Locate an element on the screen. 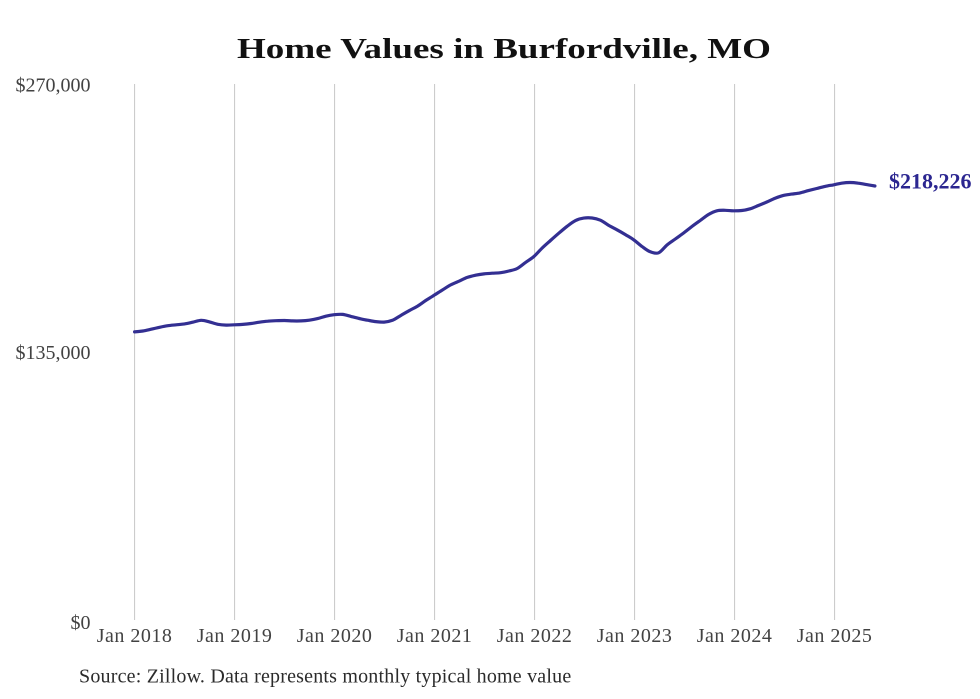 Image resolution: width=980 pixels, height=699 pixels. svg-text: Jan 2025 is located at coordinates (835, 636).